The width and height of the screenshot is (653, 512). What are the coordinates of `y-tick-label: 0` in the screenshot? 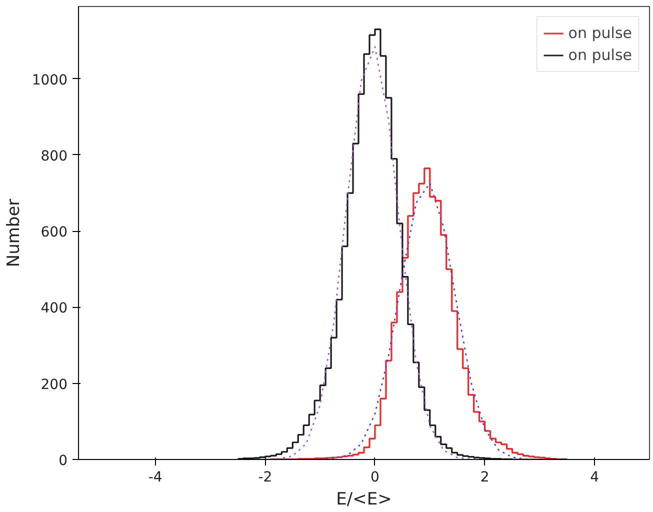 It's located at (63, 461).